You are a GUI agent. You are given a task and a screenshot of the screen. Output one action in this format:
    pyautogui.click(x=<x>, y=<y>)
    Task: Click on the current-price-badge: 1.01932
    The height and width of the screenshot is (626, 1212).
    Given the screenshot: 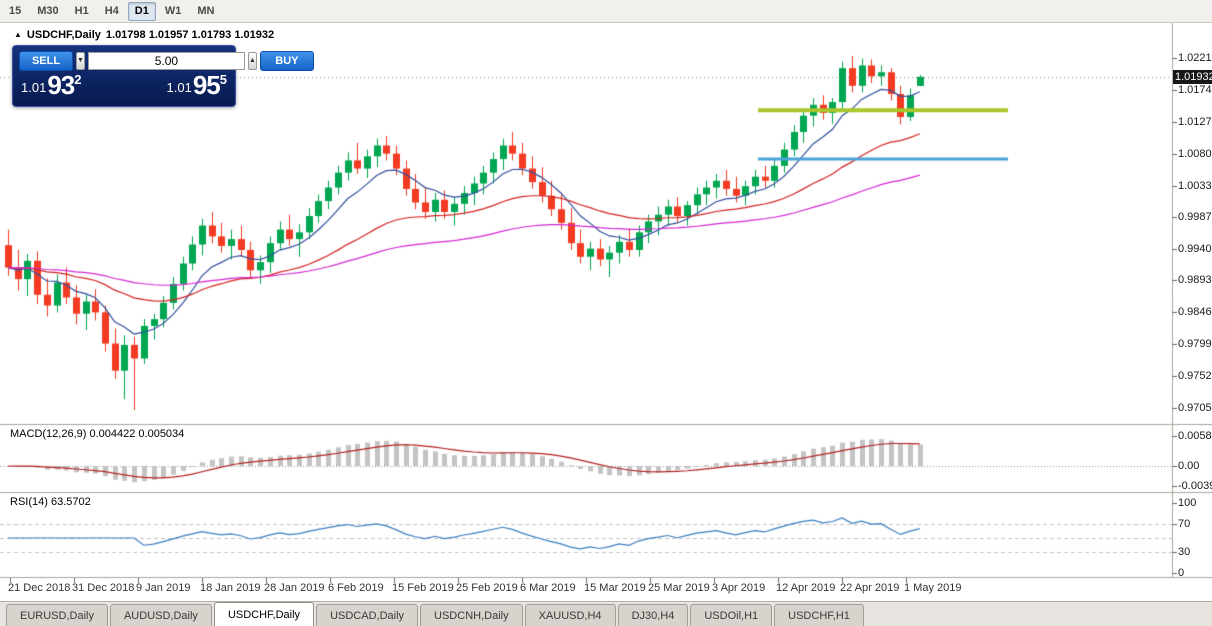 What is the action you would take?
    pyautogui.click(x=1192, y=76)
    